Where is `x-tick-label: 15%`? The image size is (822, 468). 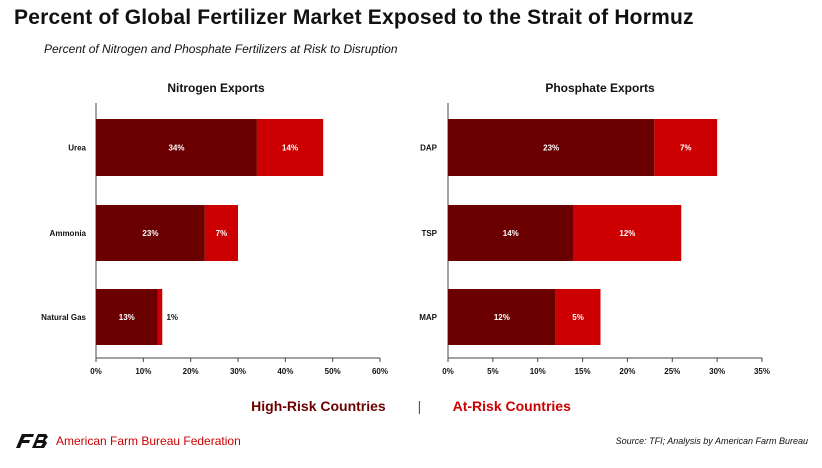
x-tick-label: 15% is located at coordinates (583, 371).